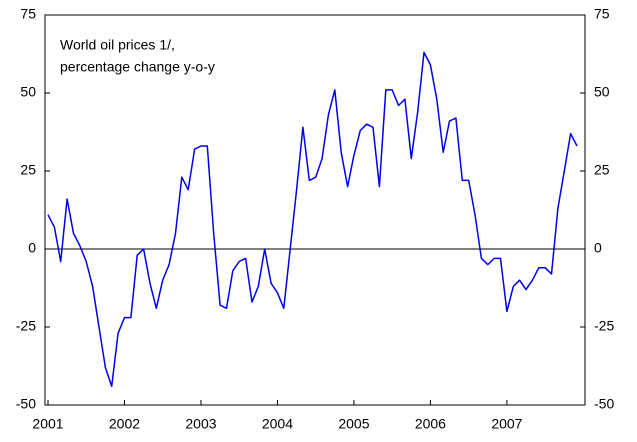  Describe the element at coordinates (28, 92) in the screenshot. I see `y-tick-label: 50` at that location.